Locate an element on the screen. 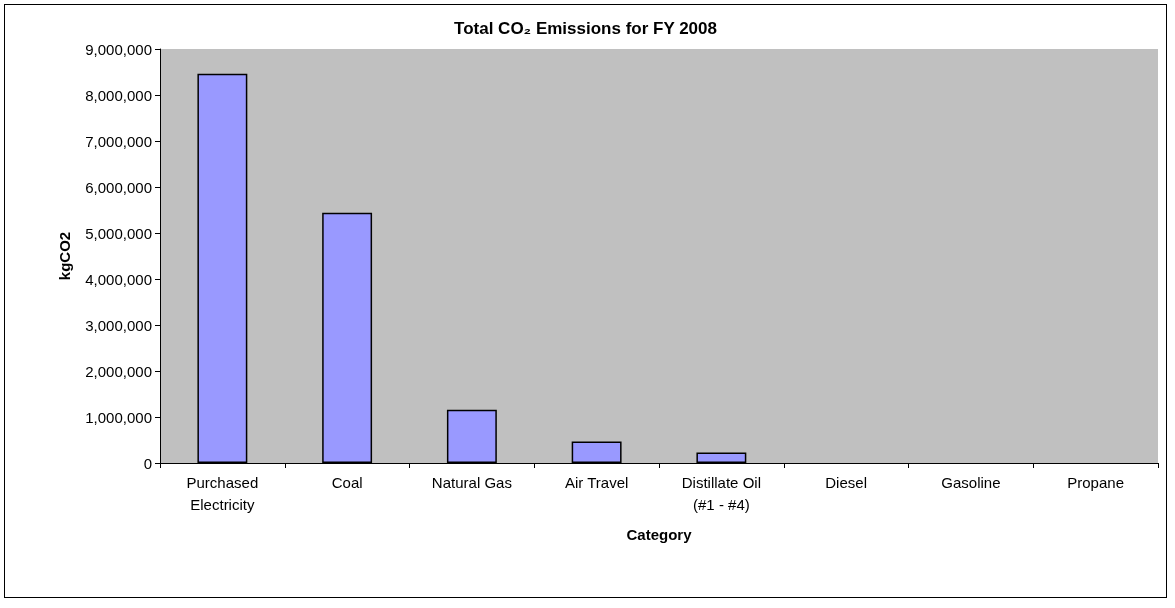 The height and width of the screenshot is (608, 1175). x-tick-label: Propane is located at coordinates (1095, 482).